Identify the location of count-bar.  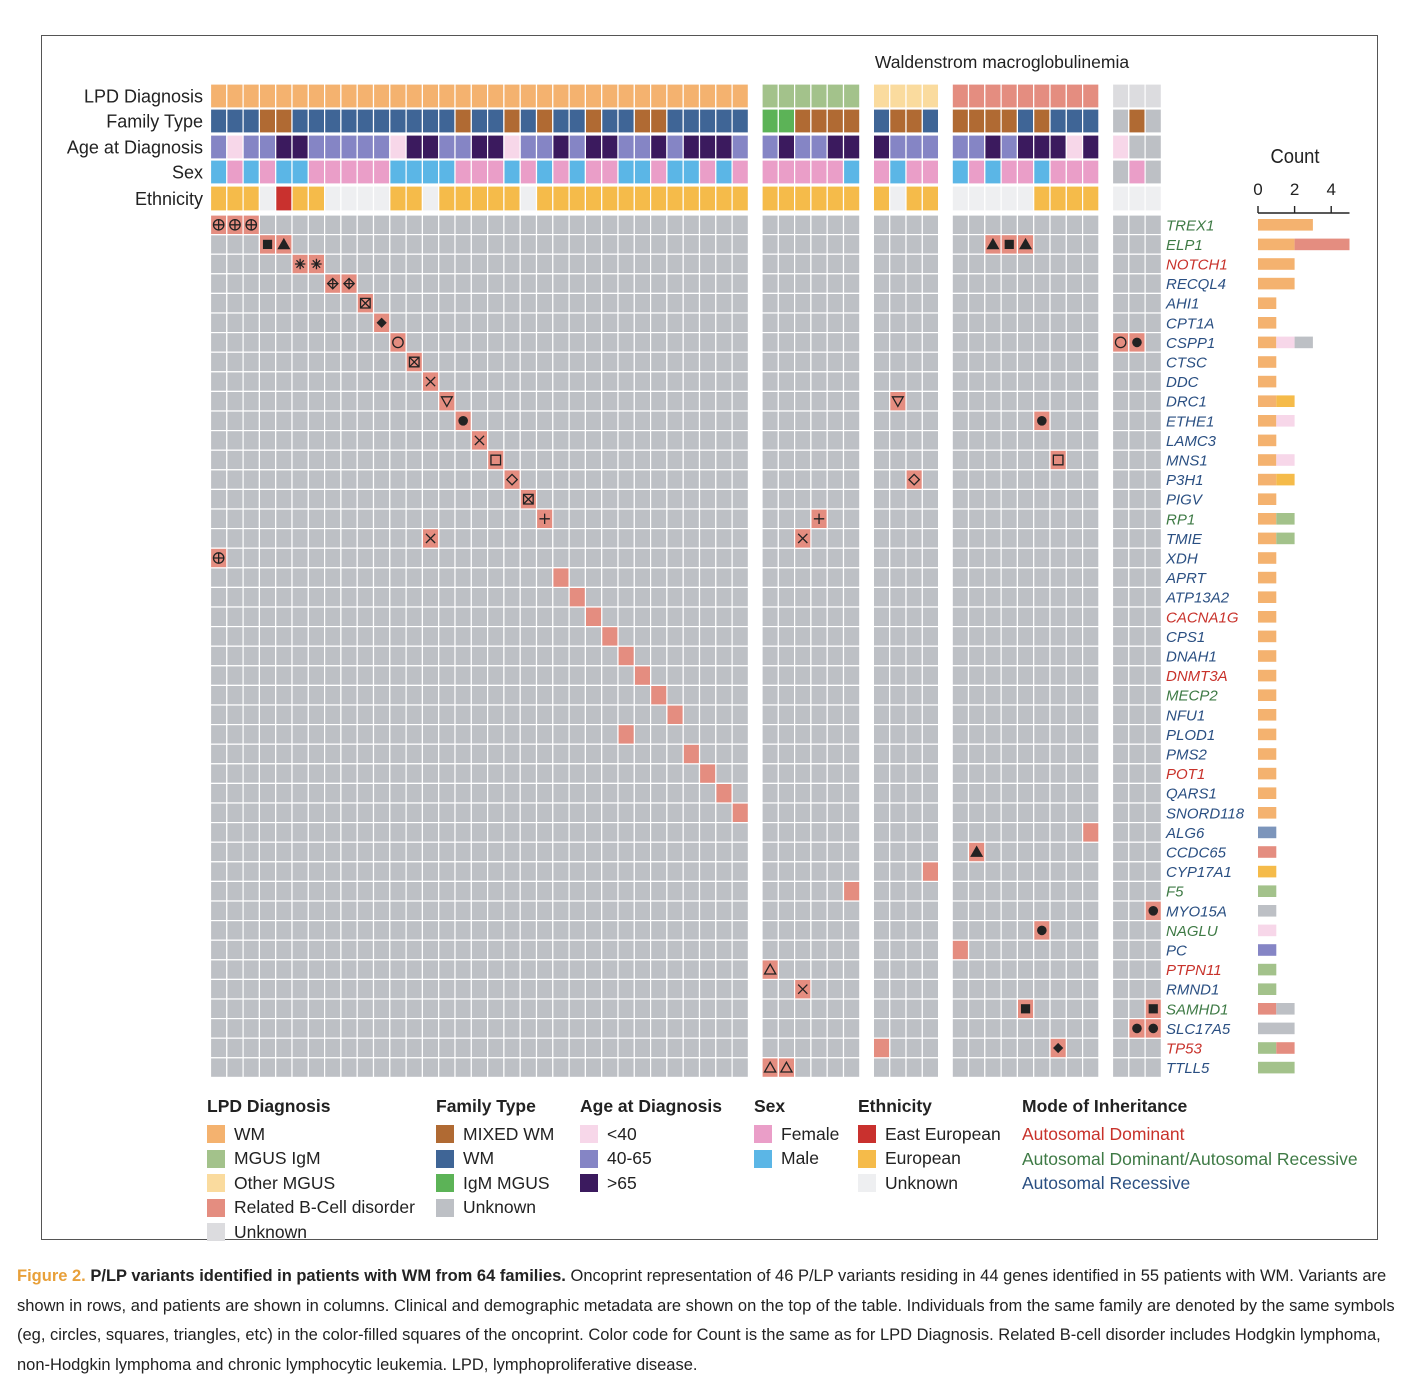
(1285, 479).